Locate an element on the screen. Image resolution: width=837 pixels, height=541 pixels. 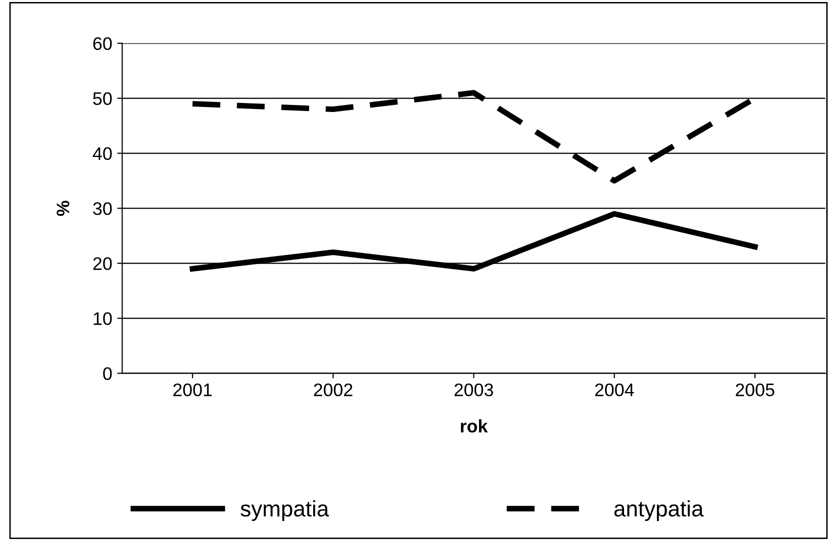
legend-label: sympatia is located at coordinates (284, 510).